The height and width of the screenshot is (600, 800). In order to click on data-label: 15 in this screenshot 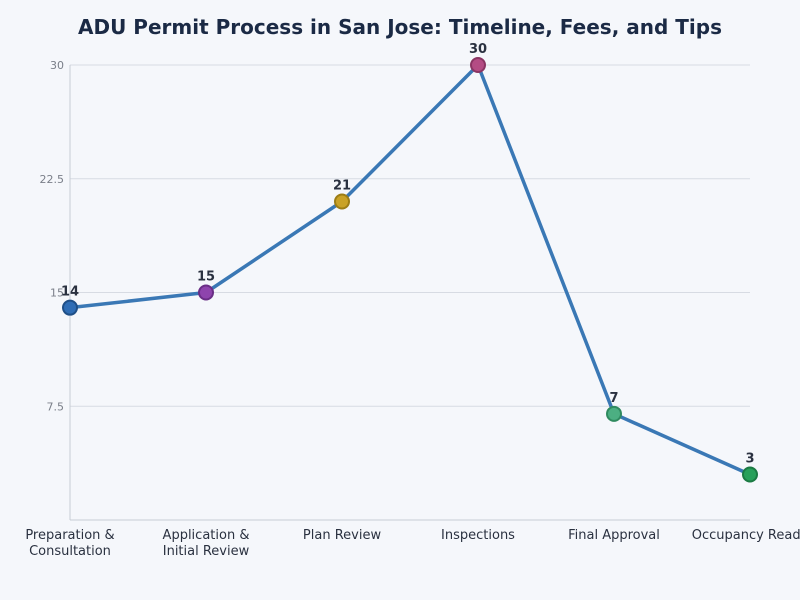, I will do `click(206, 277)`.